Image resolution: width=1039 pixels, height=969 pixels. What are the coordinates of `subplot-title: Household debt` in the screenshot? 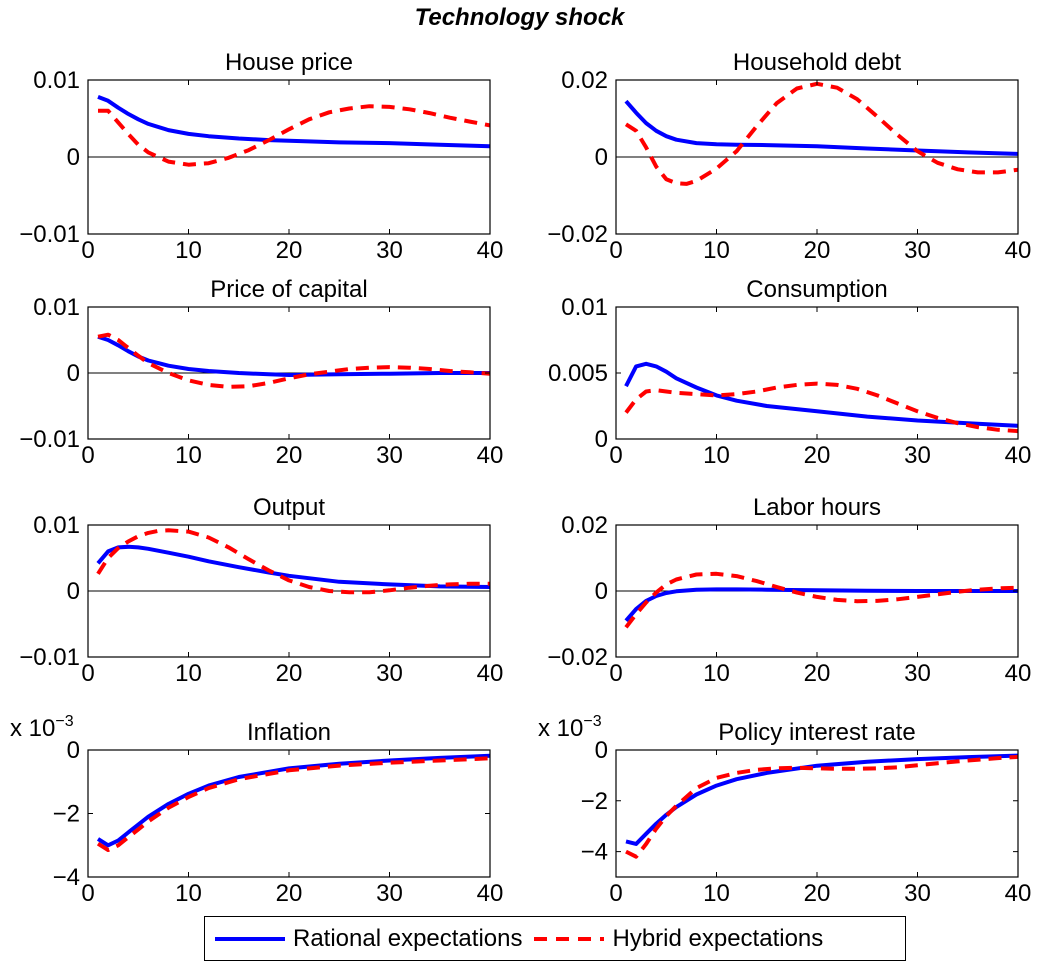 It's located at (817, 62).